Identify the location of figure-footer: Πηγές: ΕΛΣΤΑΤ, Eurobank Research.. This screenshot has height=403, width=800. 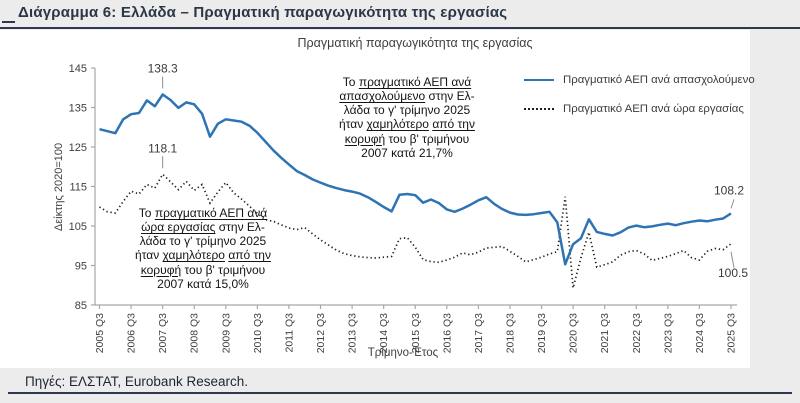
(400, 386).